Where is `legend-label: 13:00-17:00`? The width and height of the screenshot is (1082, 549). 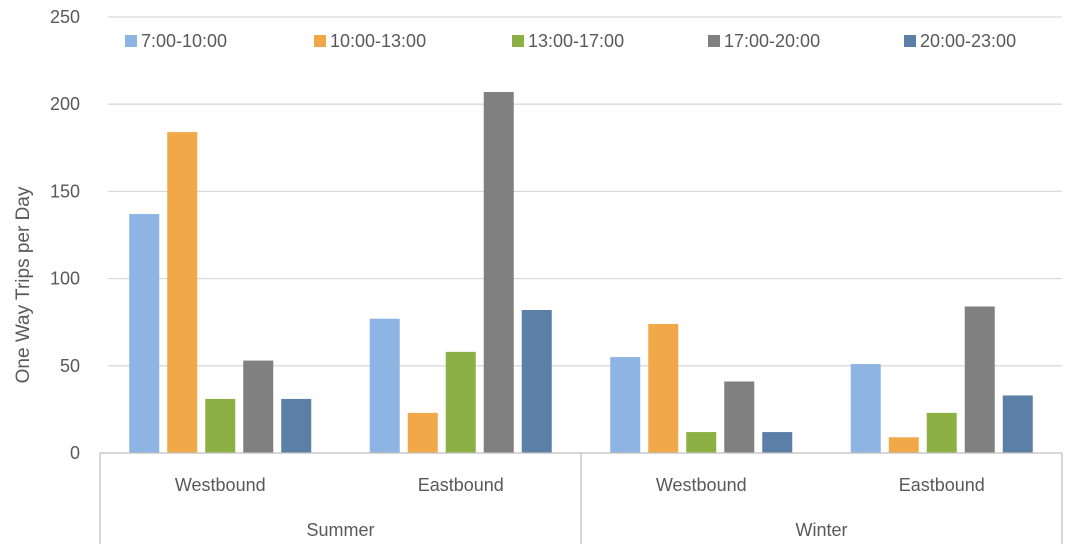
legend-label: 13:00-17:00 is located at coordinates (576, 41).